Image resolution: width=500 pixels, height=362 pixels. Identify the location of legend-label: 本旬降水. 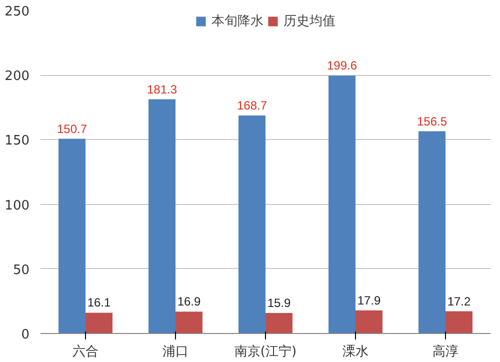
(238, 21).